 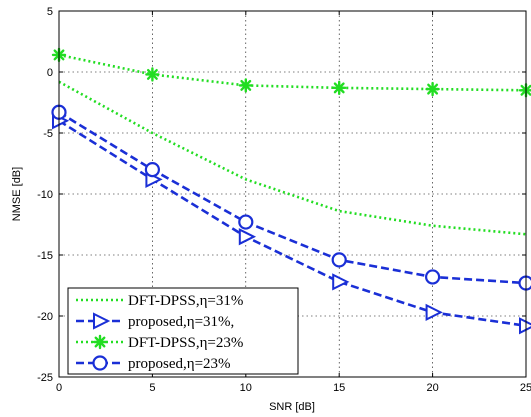 I want to click on x-tick-label: 10, so click(x=246, y=388).